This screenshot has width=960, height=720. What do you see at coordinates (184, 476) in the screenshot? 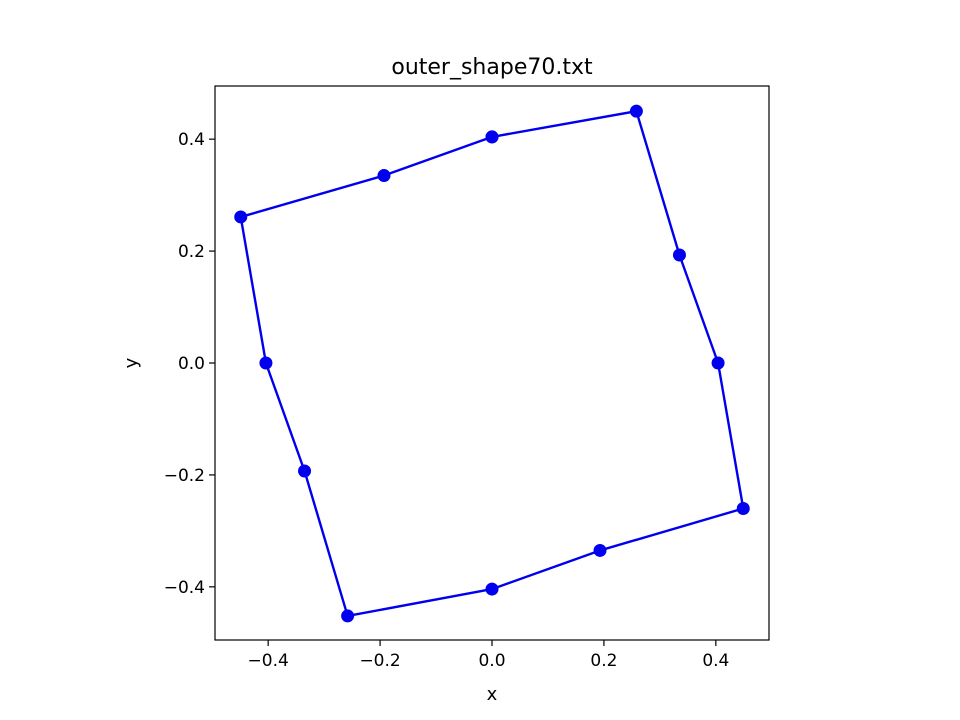
I see `y-tick-label: −0.2` at bounding box center [184, 476].